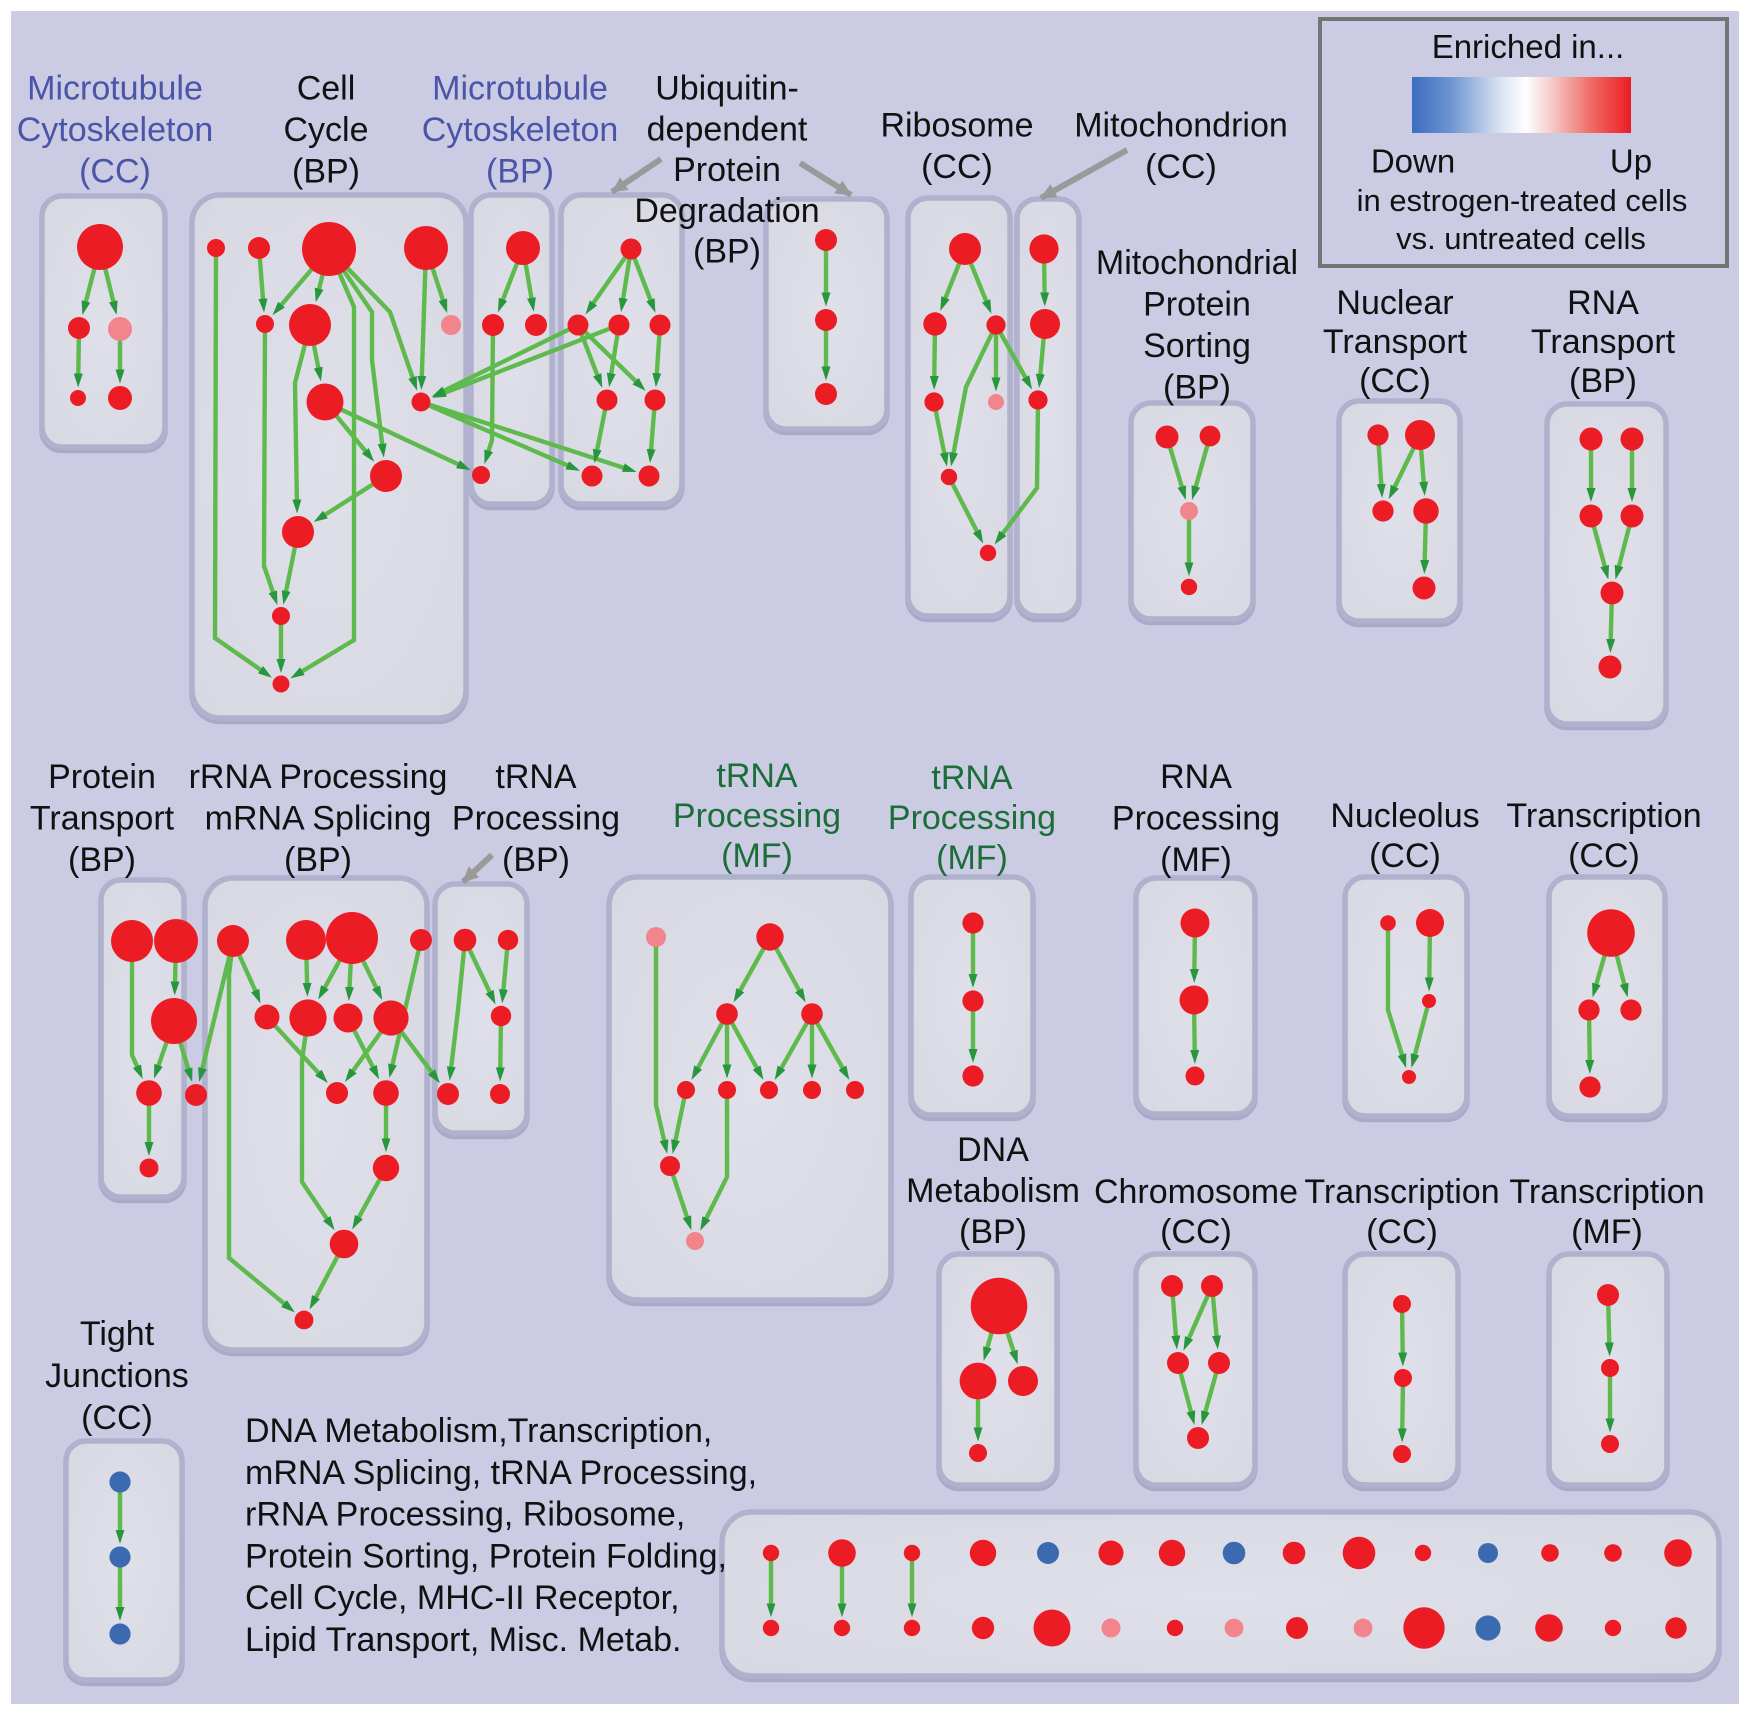  I want to click on svg-text: DNA Metabolism,Transcription,, so click(478, 1431).